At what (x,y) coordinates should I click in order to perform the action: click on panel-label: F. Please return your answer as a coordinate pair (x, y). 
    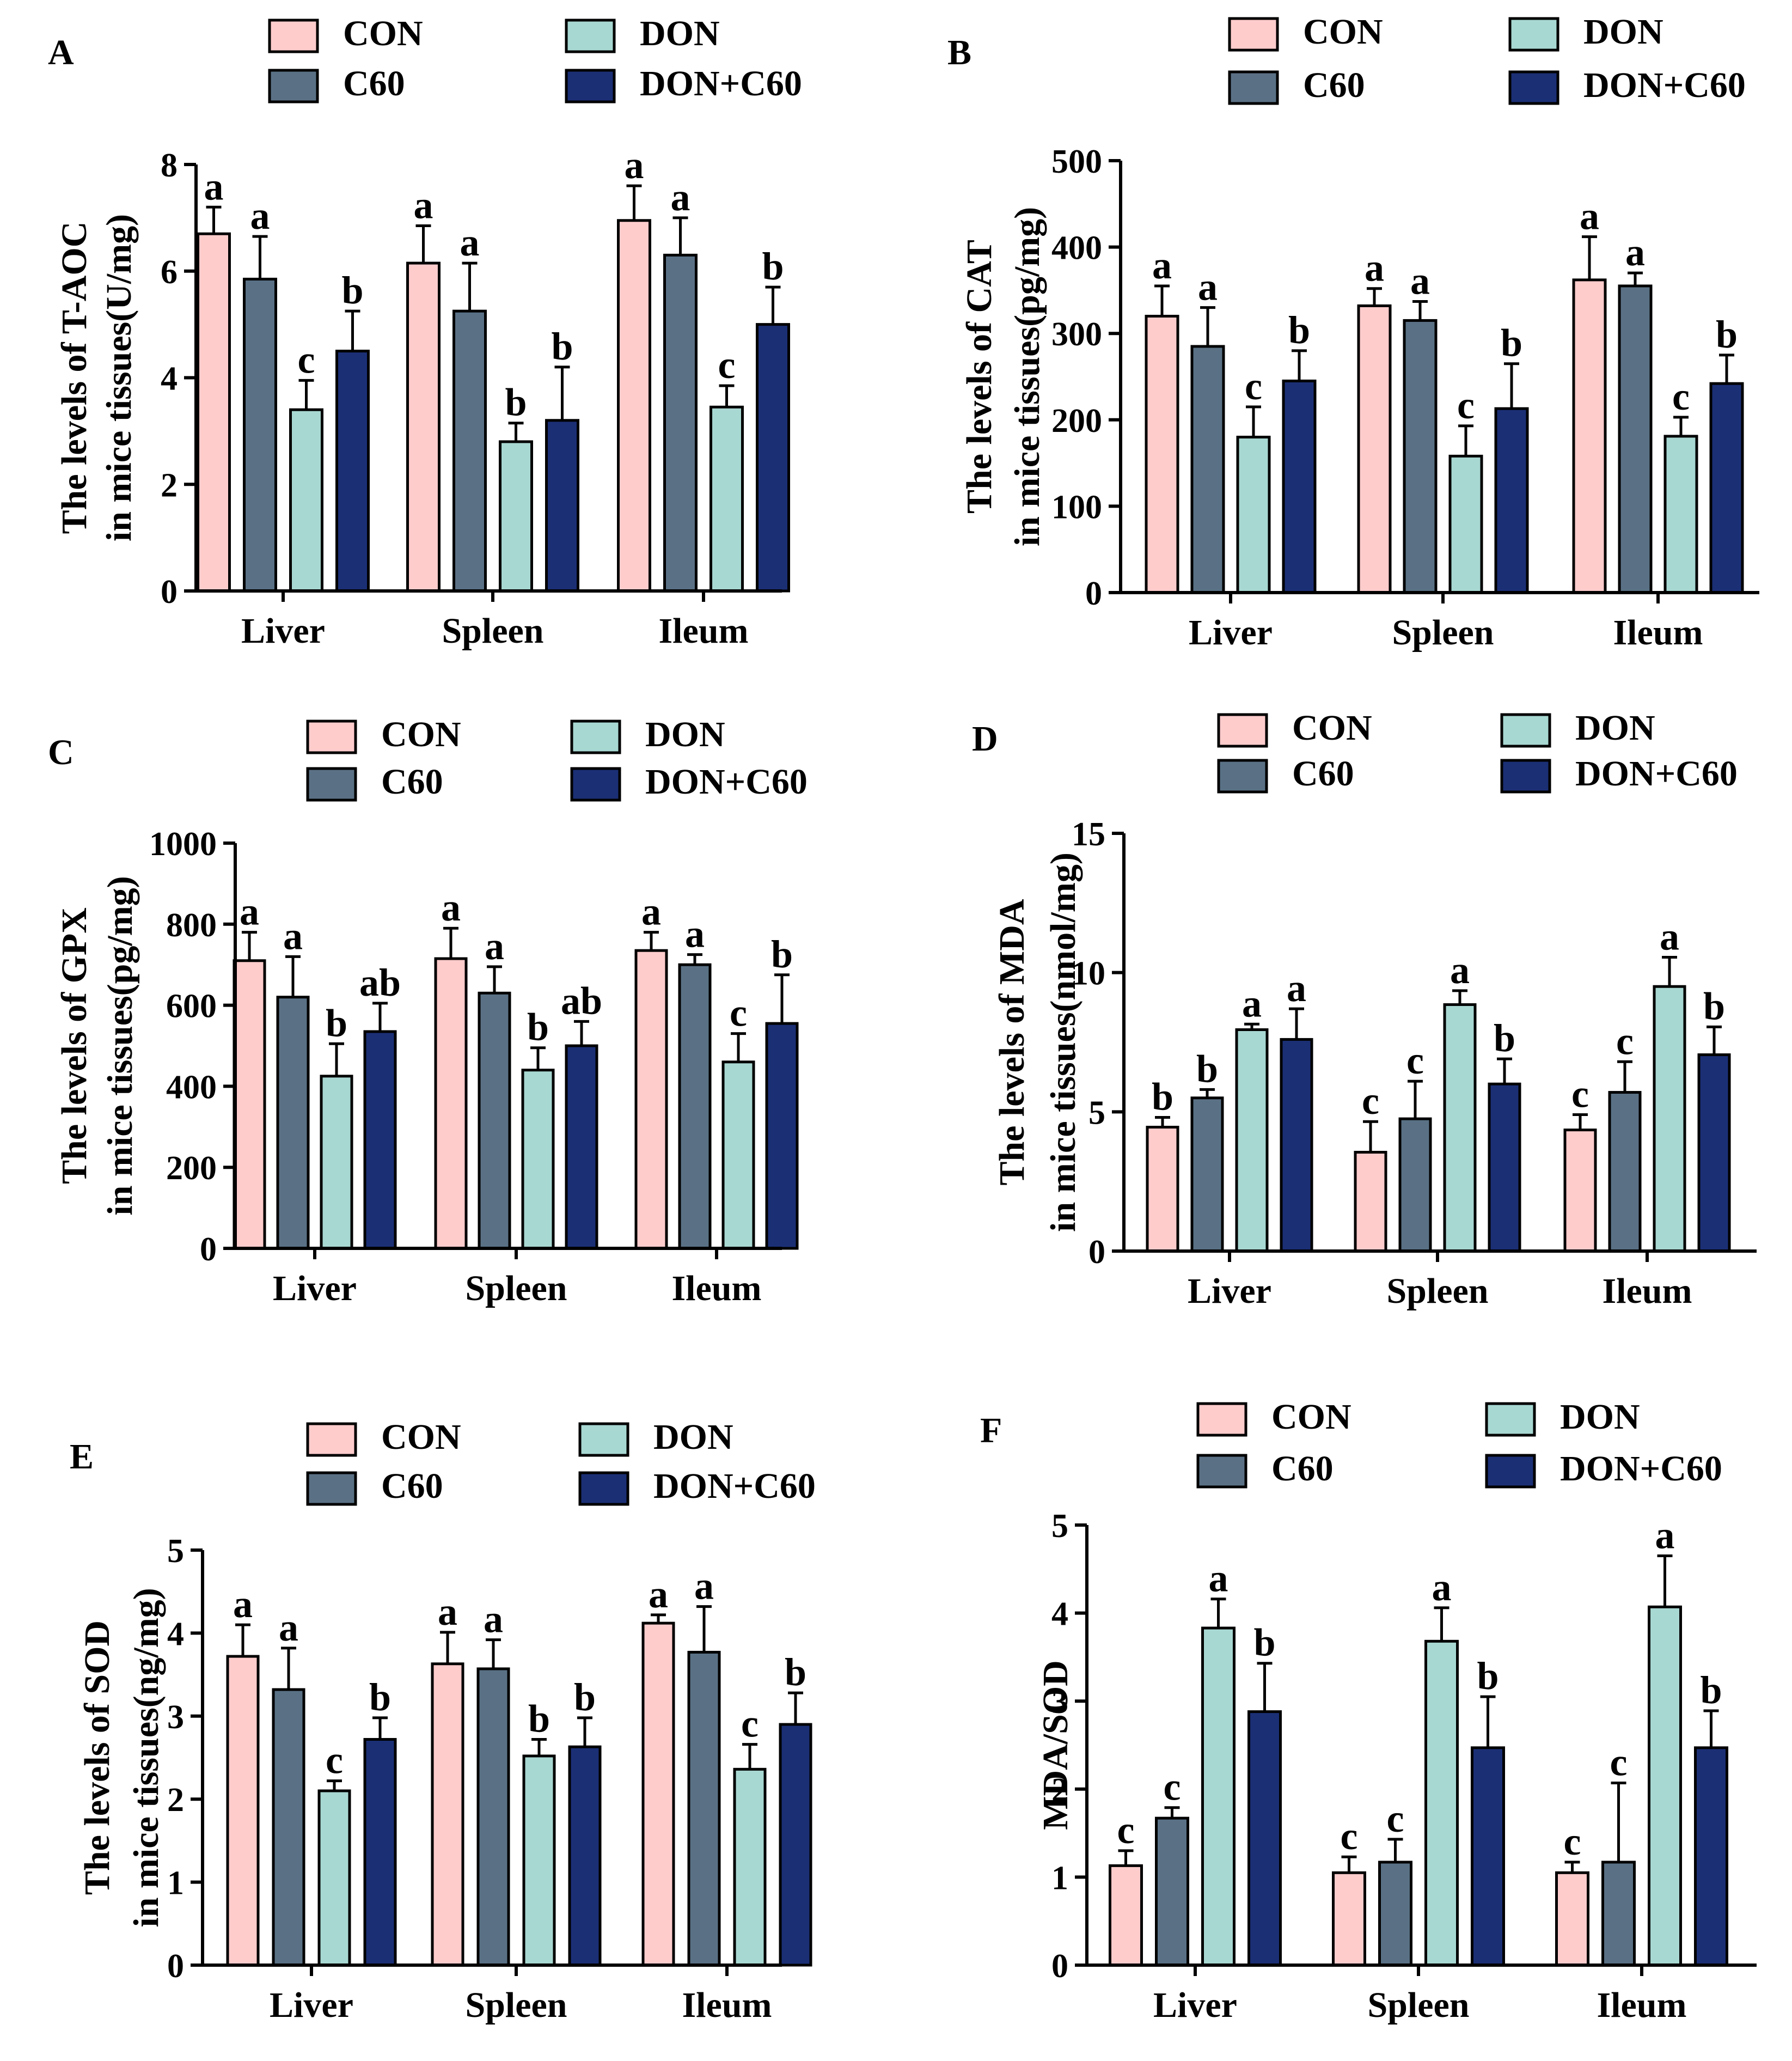
    Looking at the image, I should click on (991, 1430).